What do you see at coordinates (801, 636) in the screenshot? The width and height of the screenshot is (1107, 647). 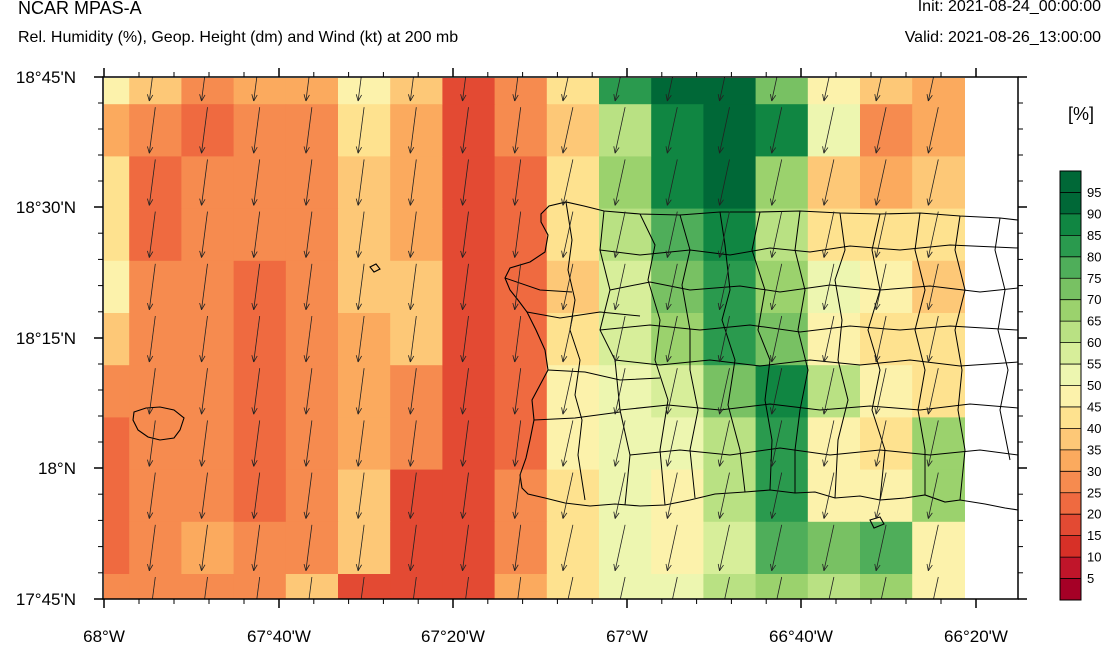 I see `x-tick-label: 66°40'W` at bounding box center [801, 636].